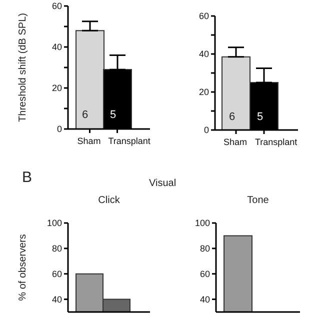  What do you see at coordinates (27, 177) in the screenshot?
I see `text: B` at bounding box center [27, 177].